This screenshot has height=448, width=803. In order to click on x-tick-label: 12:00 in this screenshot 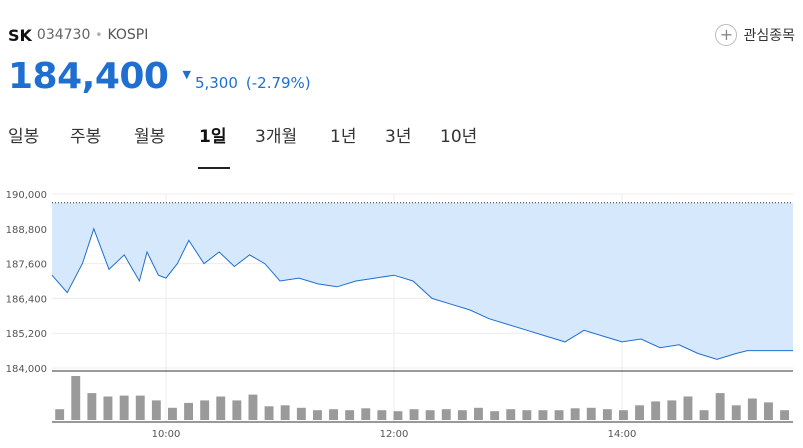, I will do `click(394, 434)`.